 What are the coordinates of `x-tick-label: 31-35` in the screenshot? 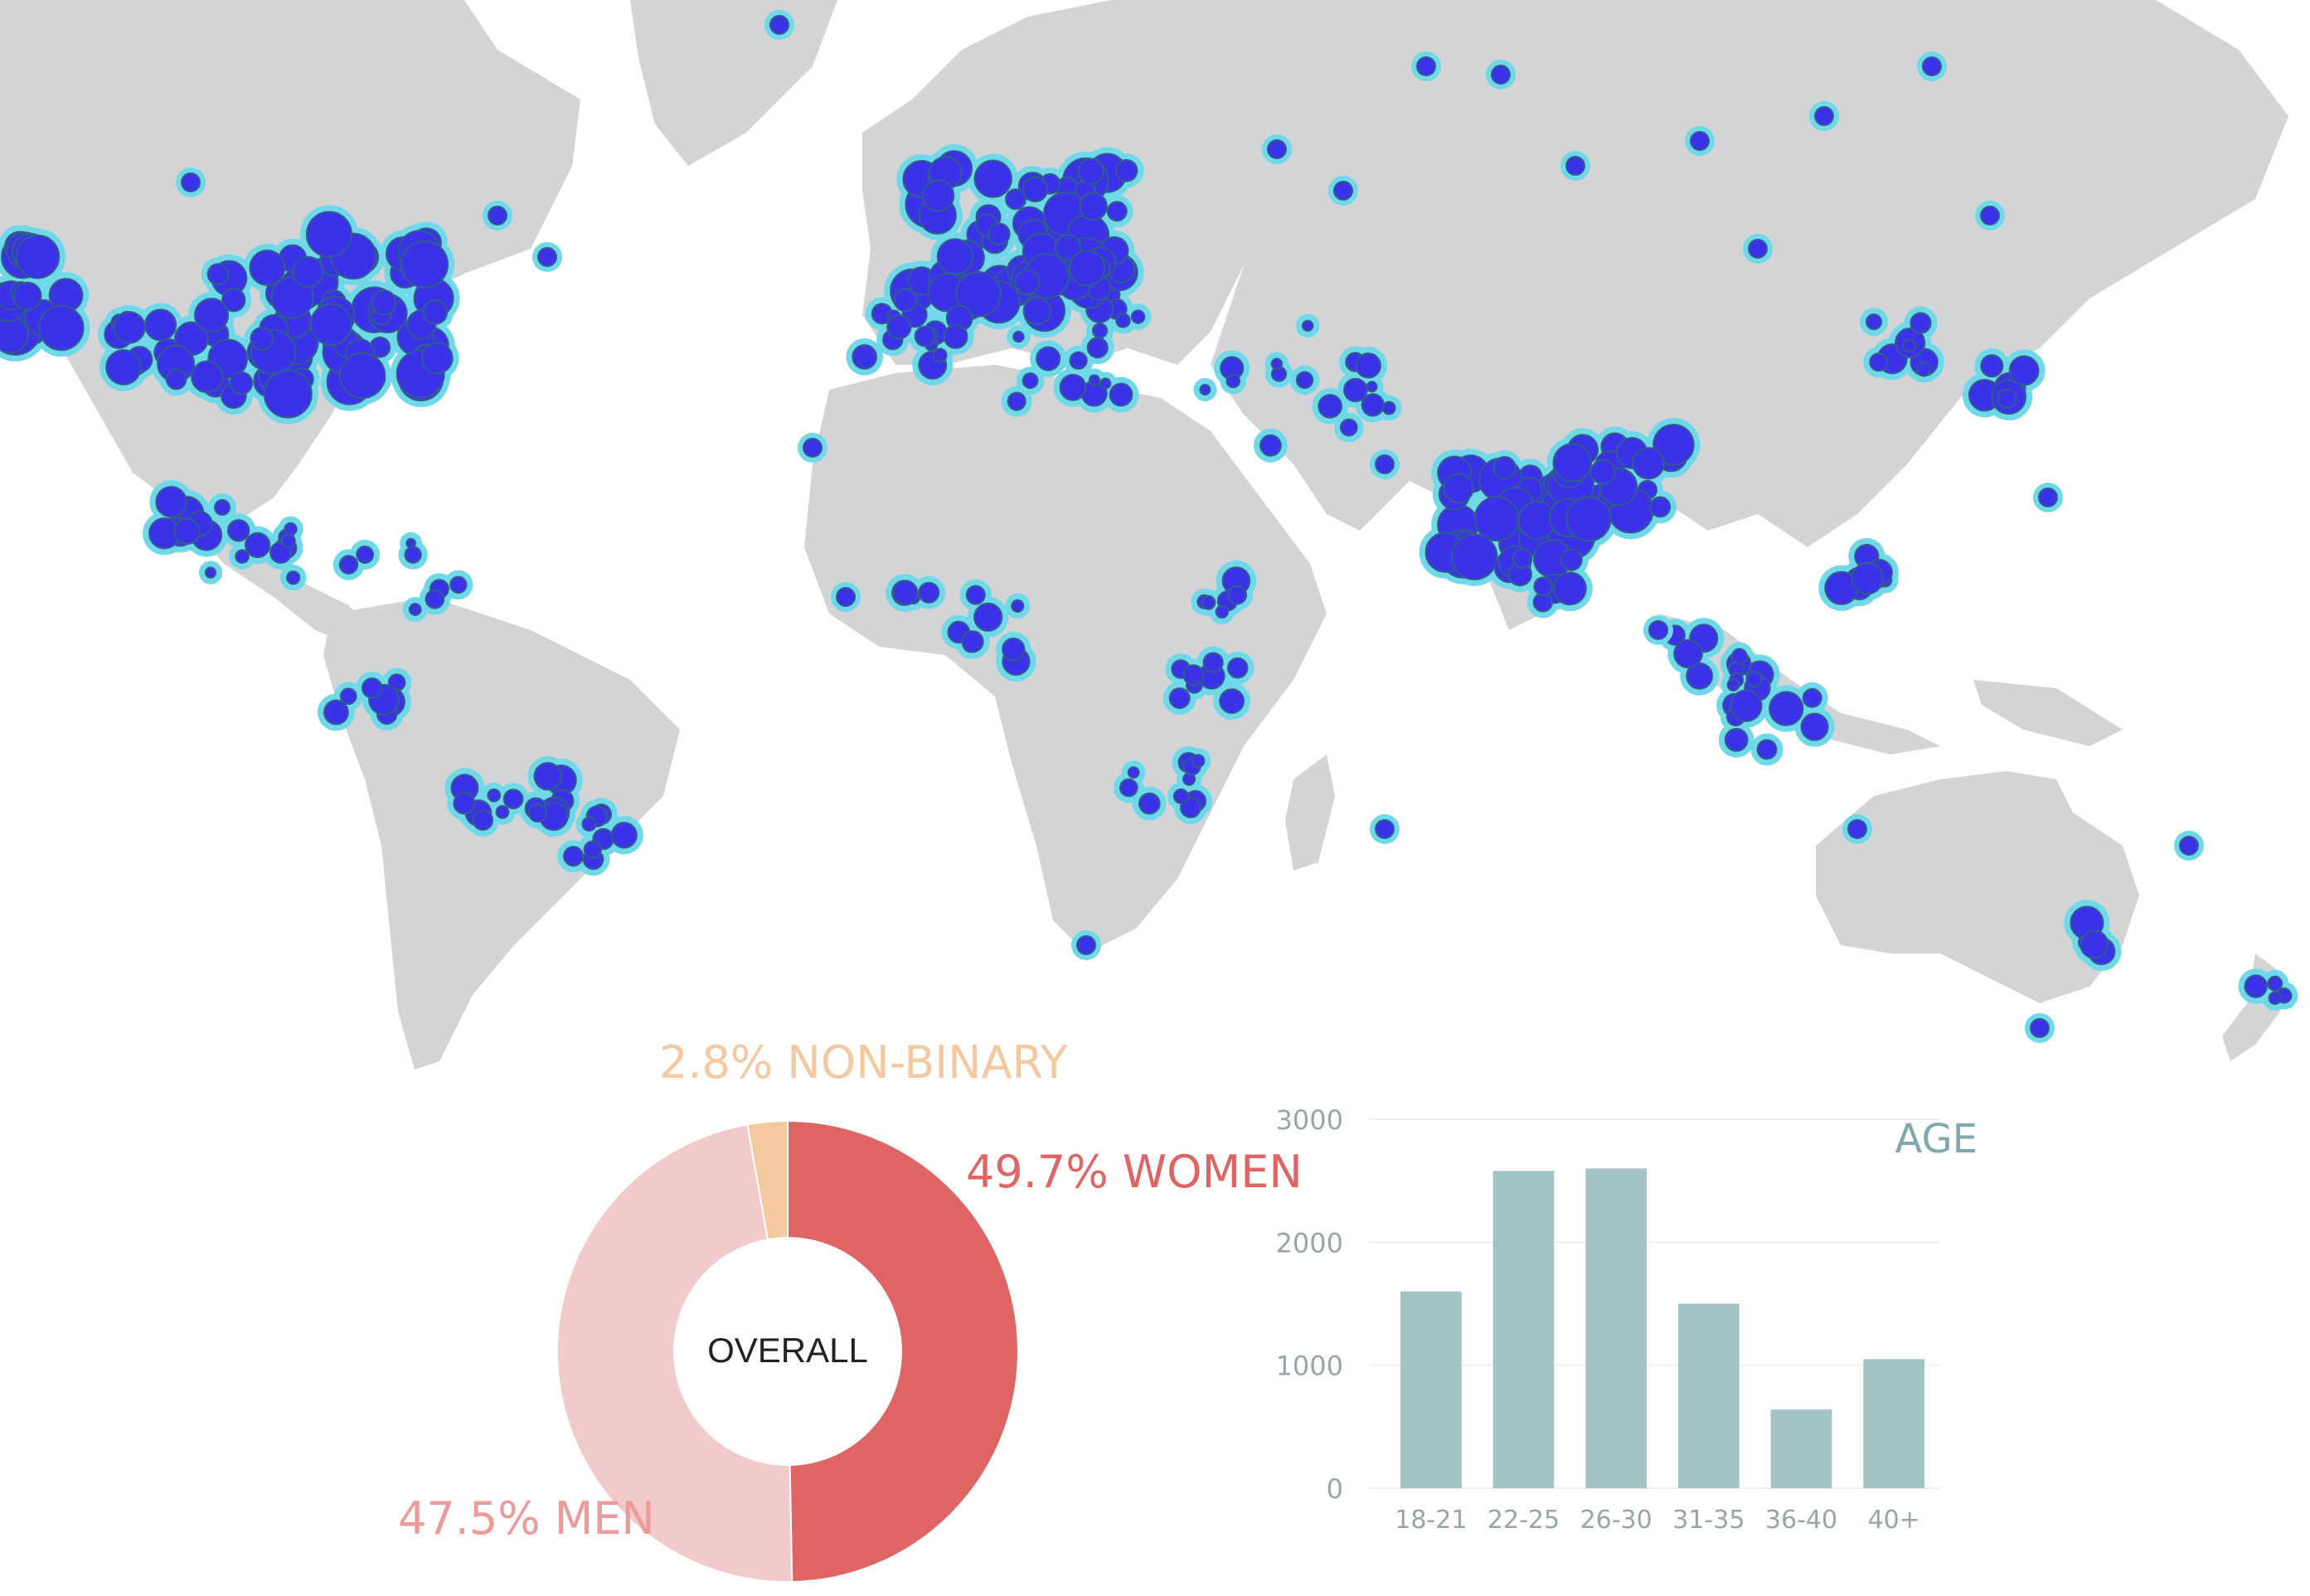 It's located at (1708, 1521).